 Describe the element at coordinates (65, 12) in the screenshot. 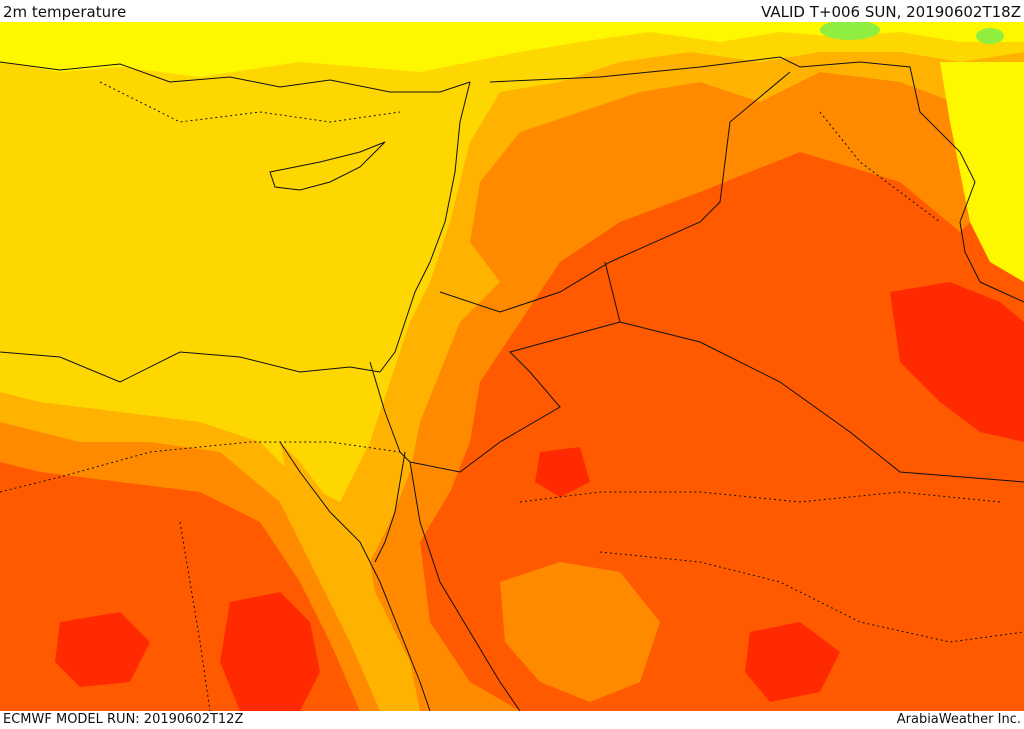

I see `map-title: 2m temperature` at that location.